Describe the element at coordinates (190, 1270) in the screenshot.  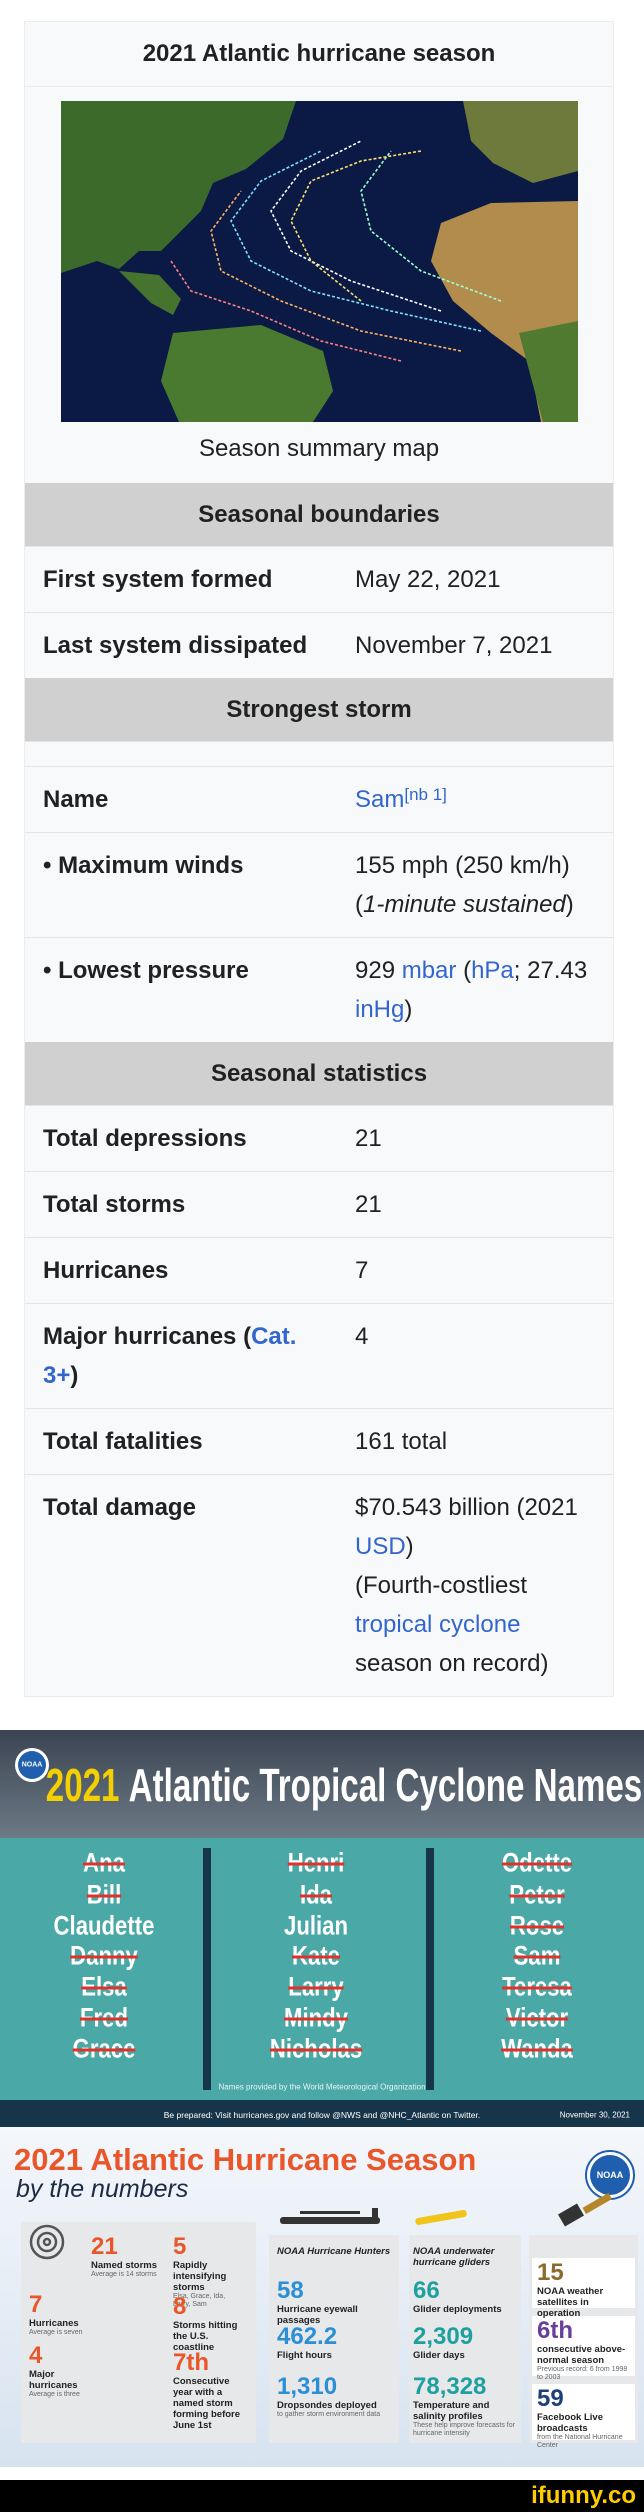
I see `row-label: Hurricanes` at that location.